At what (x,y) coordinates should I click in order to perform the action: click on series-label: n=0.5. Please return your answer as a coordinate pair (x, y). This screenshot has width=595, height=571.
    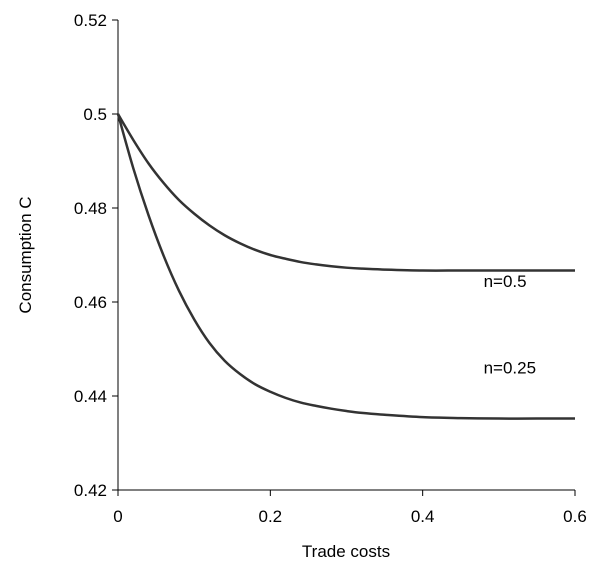
    Looking at the image, I should click on (505, 281).